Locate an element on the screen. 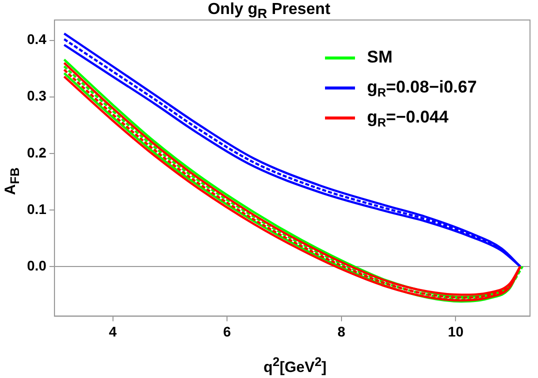 The height and width of the screenshot is (378, 538). y-tick-label: 0.0 is located at coordinates (36, 265).